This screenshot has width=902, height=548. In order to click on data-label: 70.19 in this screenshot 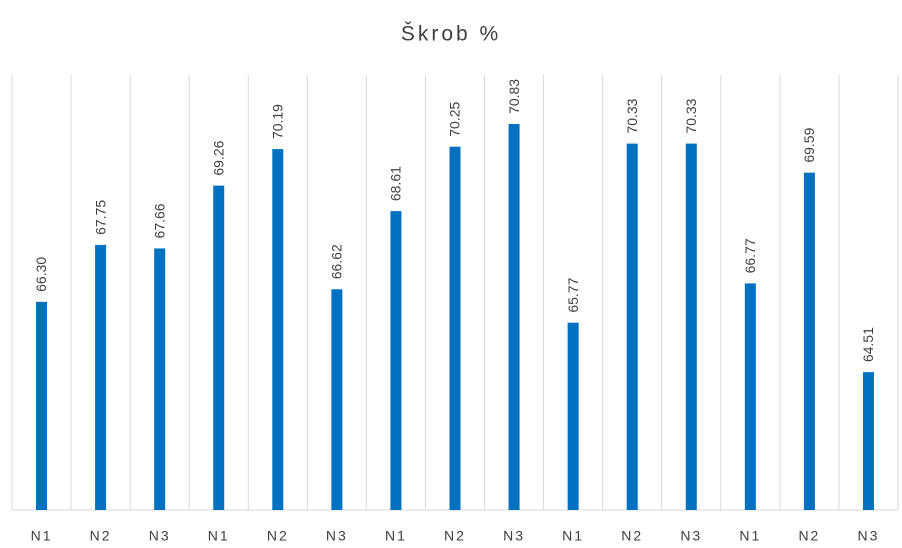, I will do `click(278, 121)`.